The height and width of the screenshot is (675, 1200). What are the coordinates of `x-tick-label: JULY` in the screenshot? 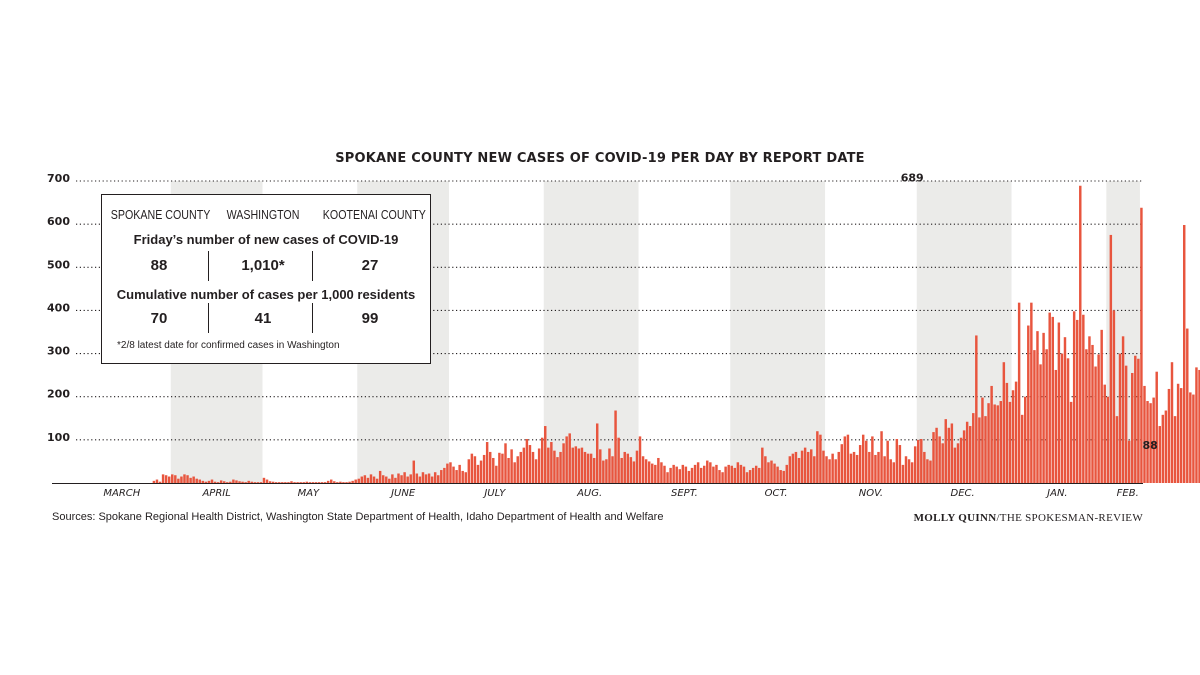 It's located at (494, 493).